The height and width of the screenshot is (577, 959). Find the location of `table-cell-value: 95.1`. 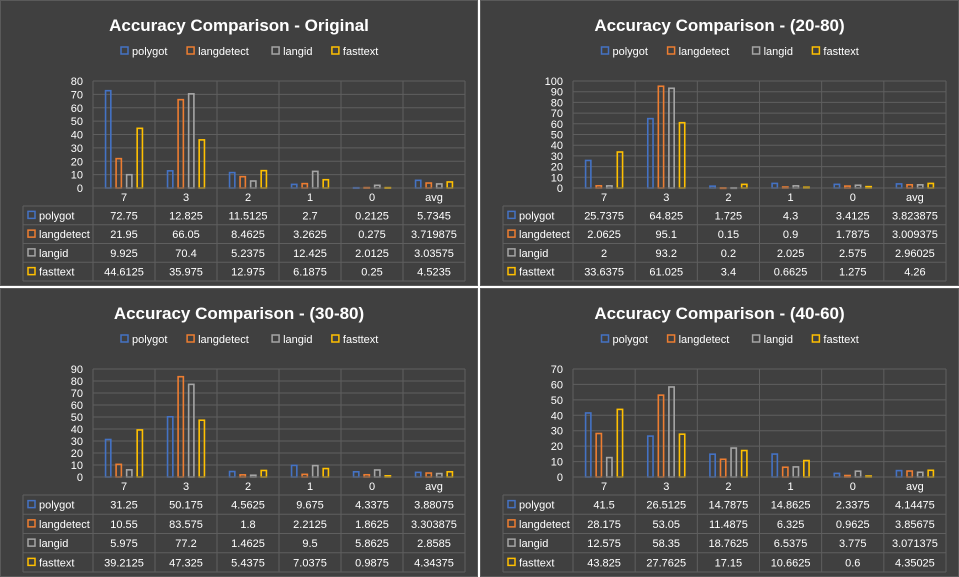

table-cell-value: 95.1 is located at coordinates (666, 235).